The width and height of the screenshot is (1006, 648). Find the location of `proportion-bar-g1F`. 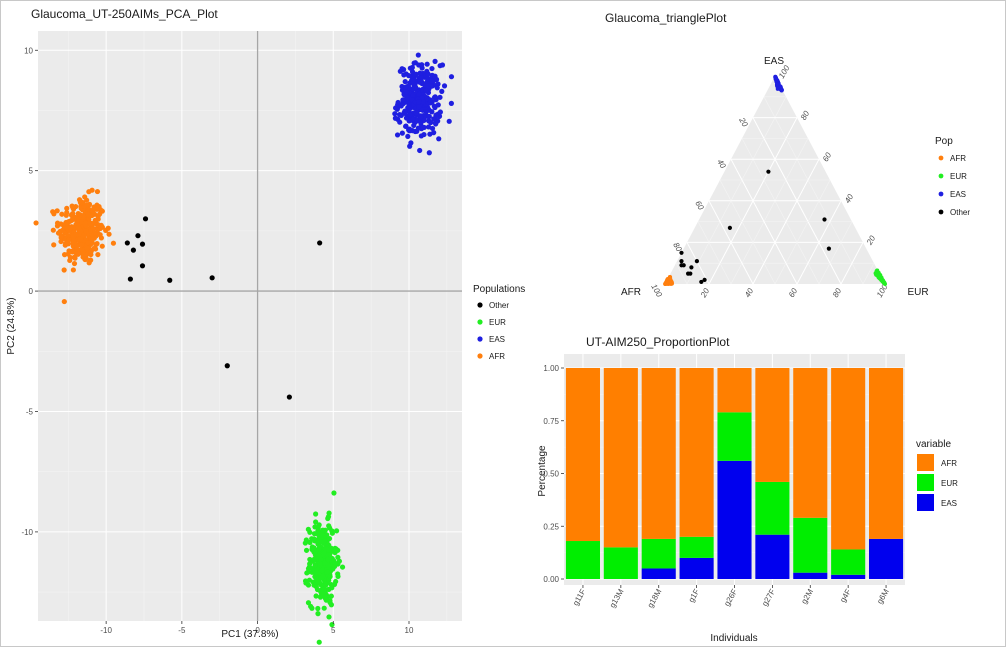

proportion-bar-g1F is located at coordinates (696, 473).